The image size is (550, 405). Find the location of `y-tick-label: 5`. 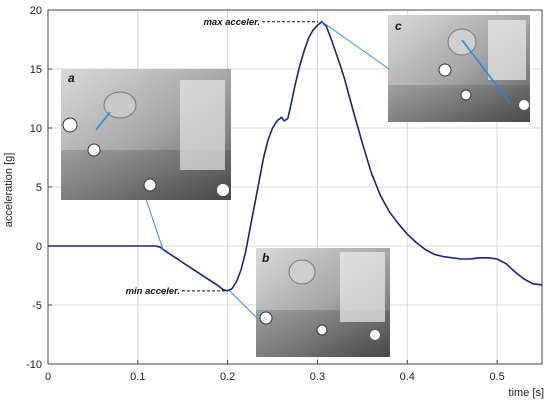

y-tick-label: 5 is located at coordinates (39, 188).